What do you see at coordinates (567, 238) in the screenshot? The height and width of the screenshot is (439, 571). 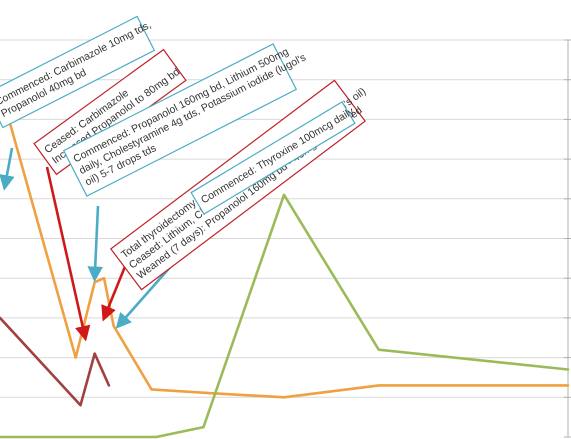 I see `right-axis` at bounding box center [567, 238].